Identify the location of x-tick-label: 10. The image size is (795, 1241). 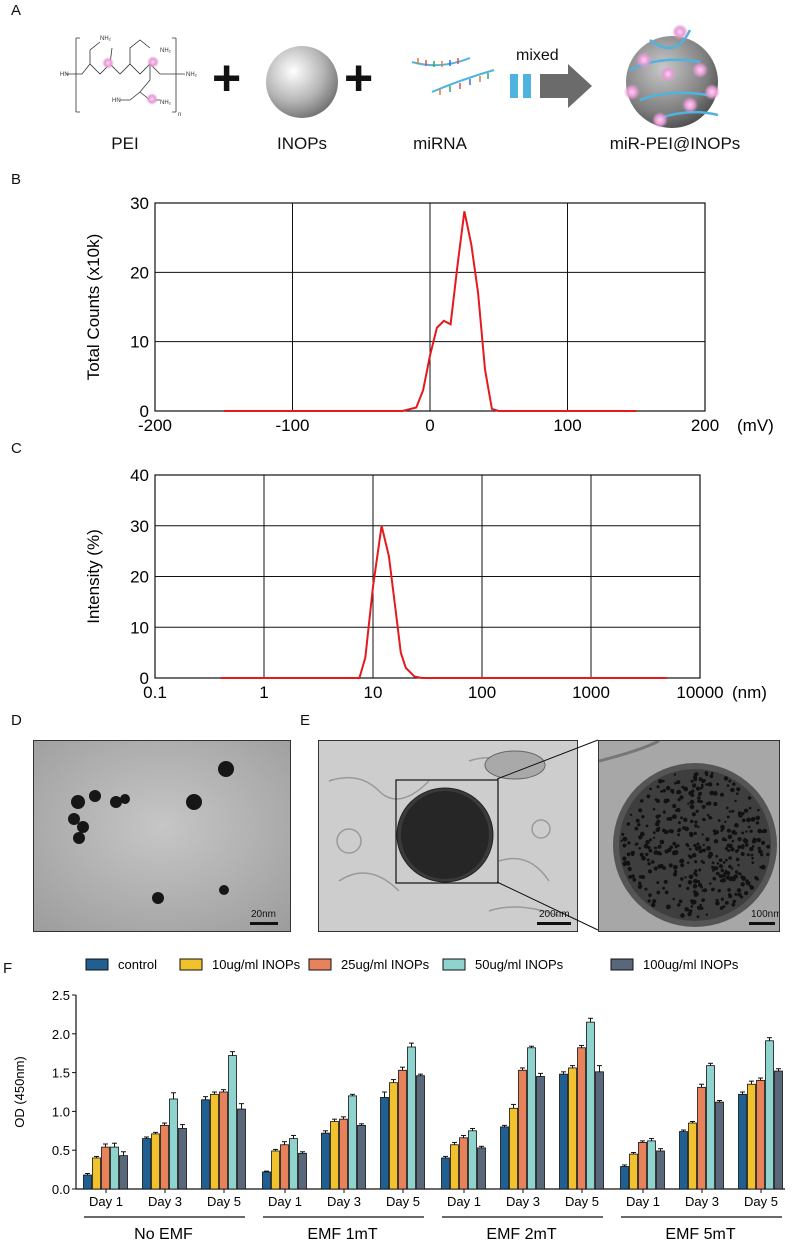
(373, 692).